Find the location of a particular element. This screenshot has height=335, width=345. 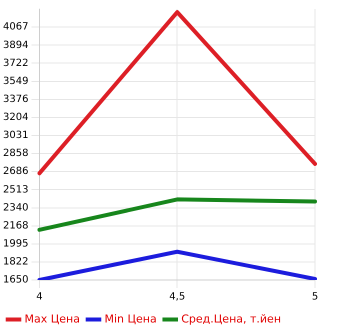

y-tick-label: 3549 is located at coordinates (15, 81).